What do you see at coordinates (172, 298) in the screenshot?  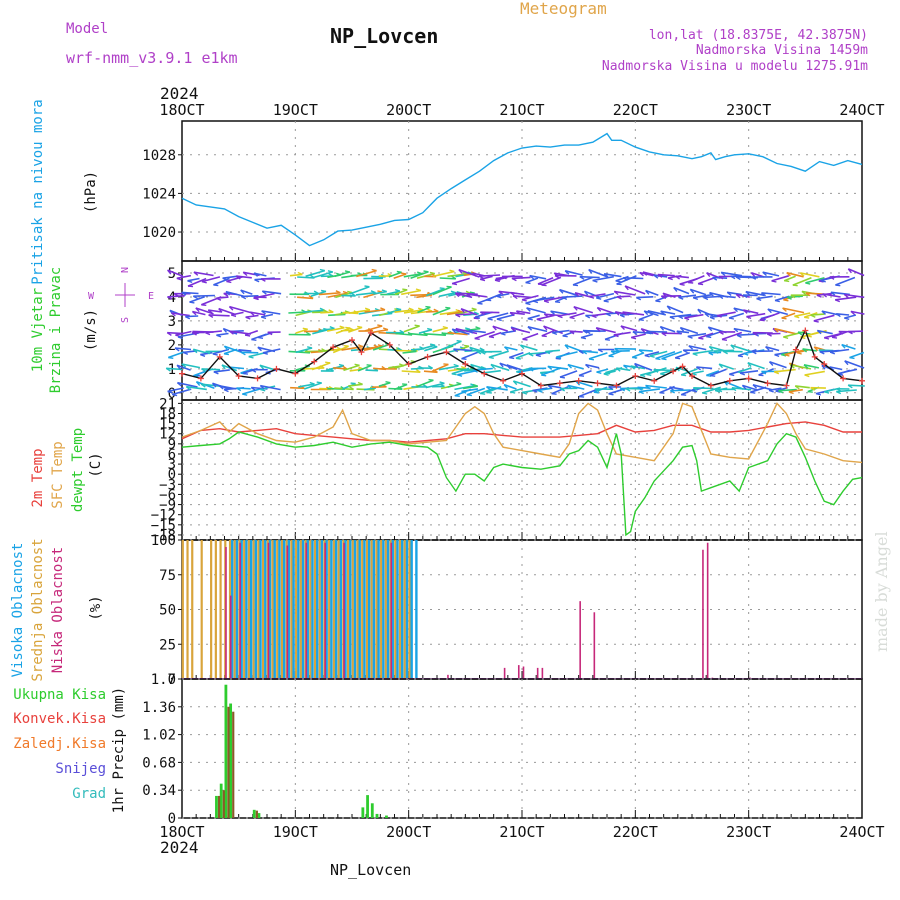 I see `wind-y-tick-label: 4` at bounding box center [172, 298].